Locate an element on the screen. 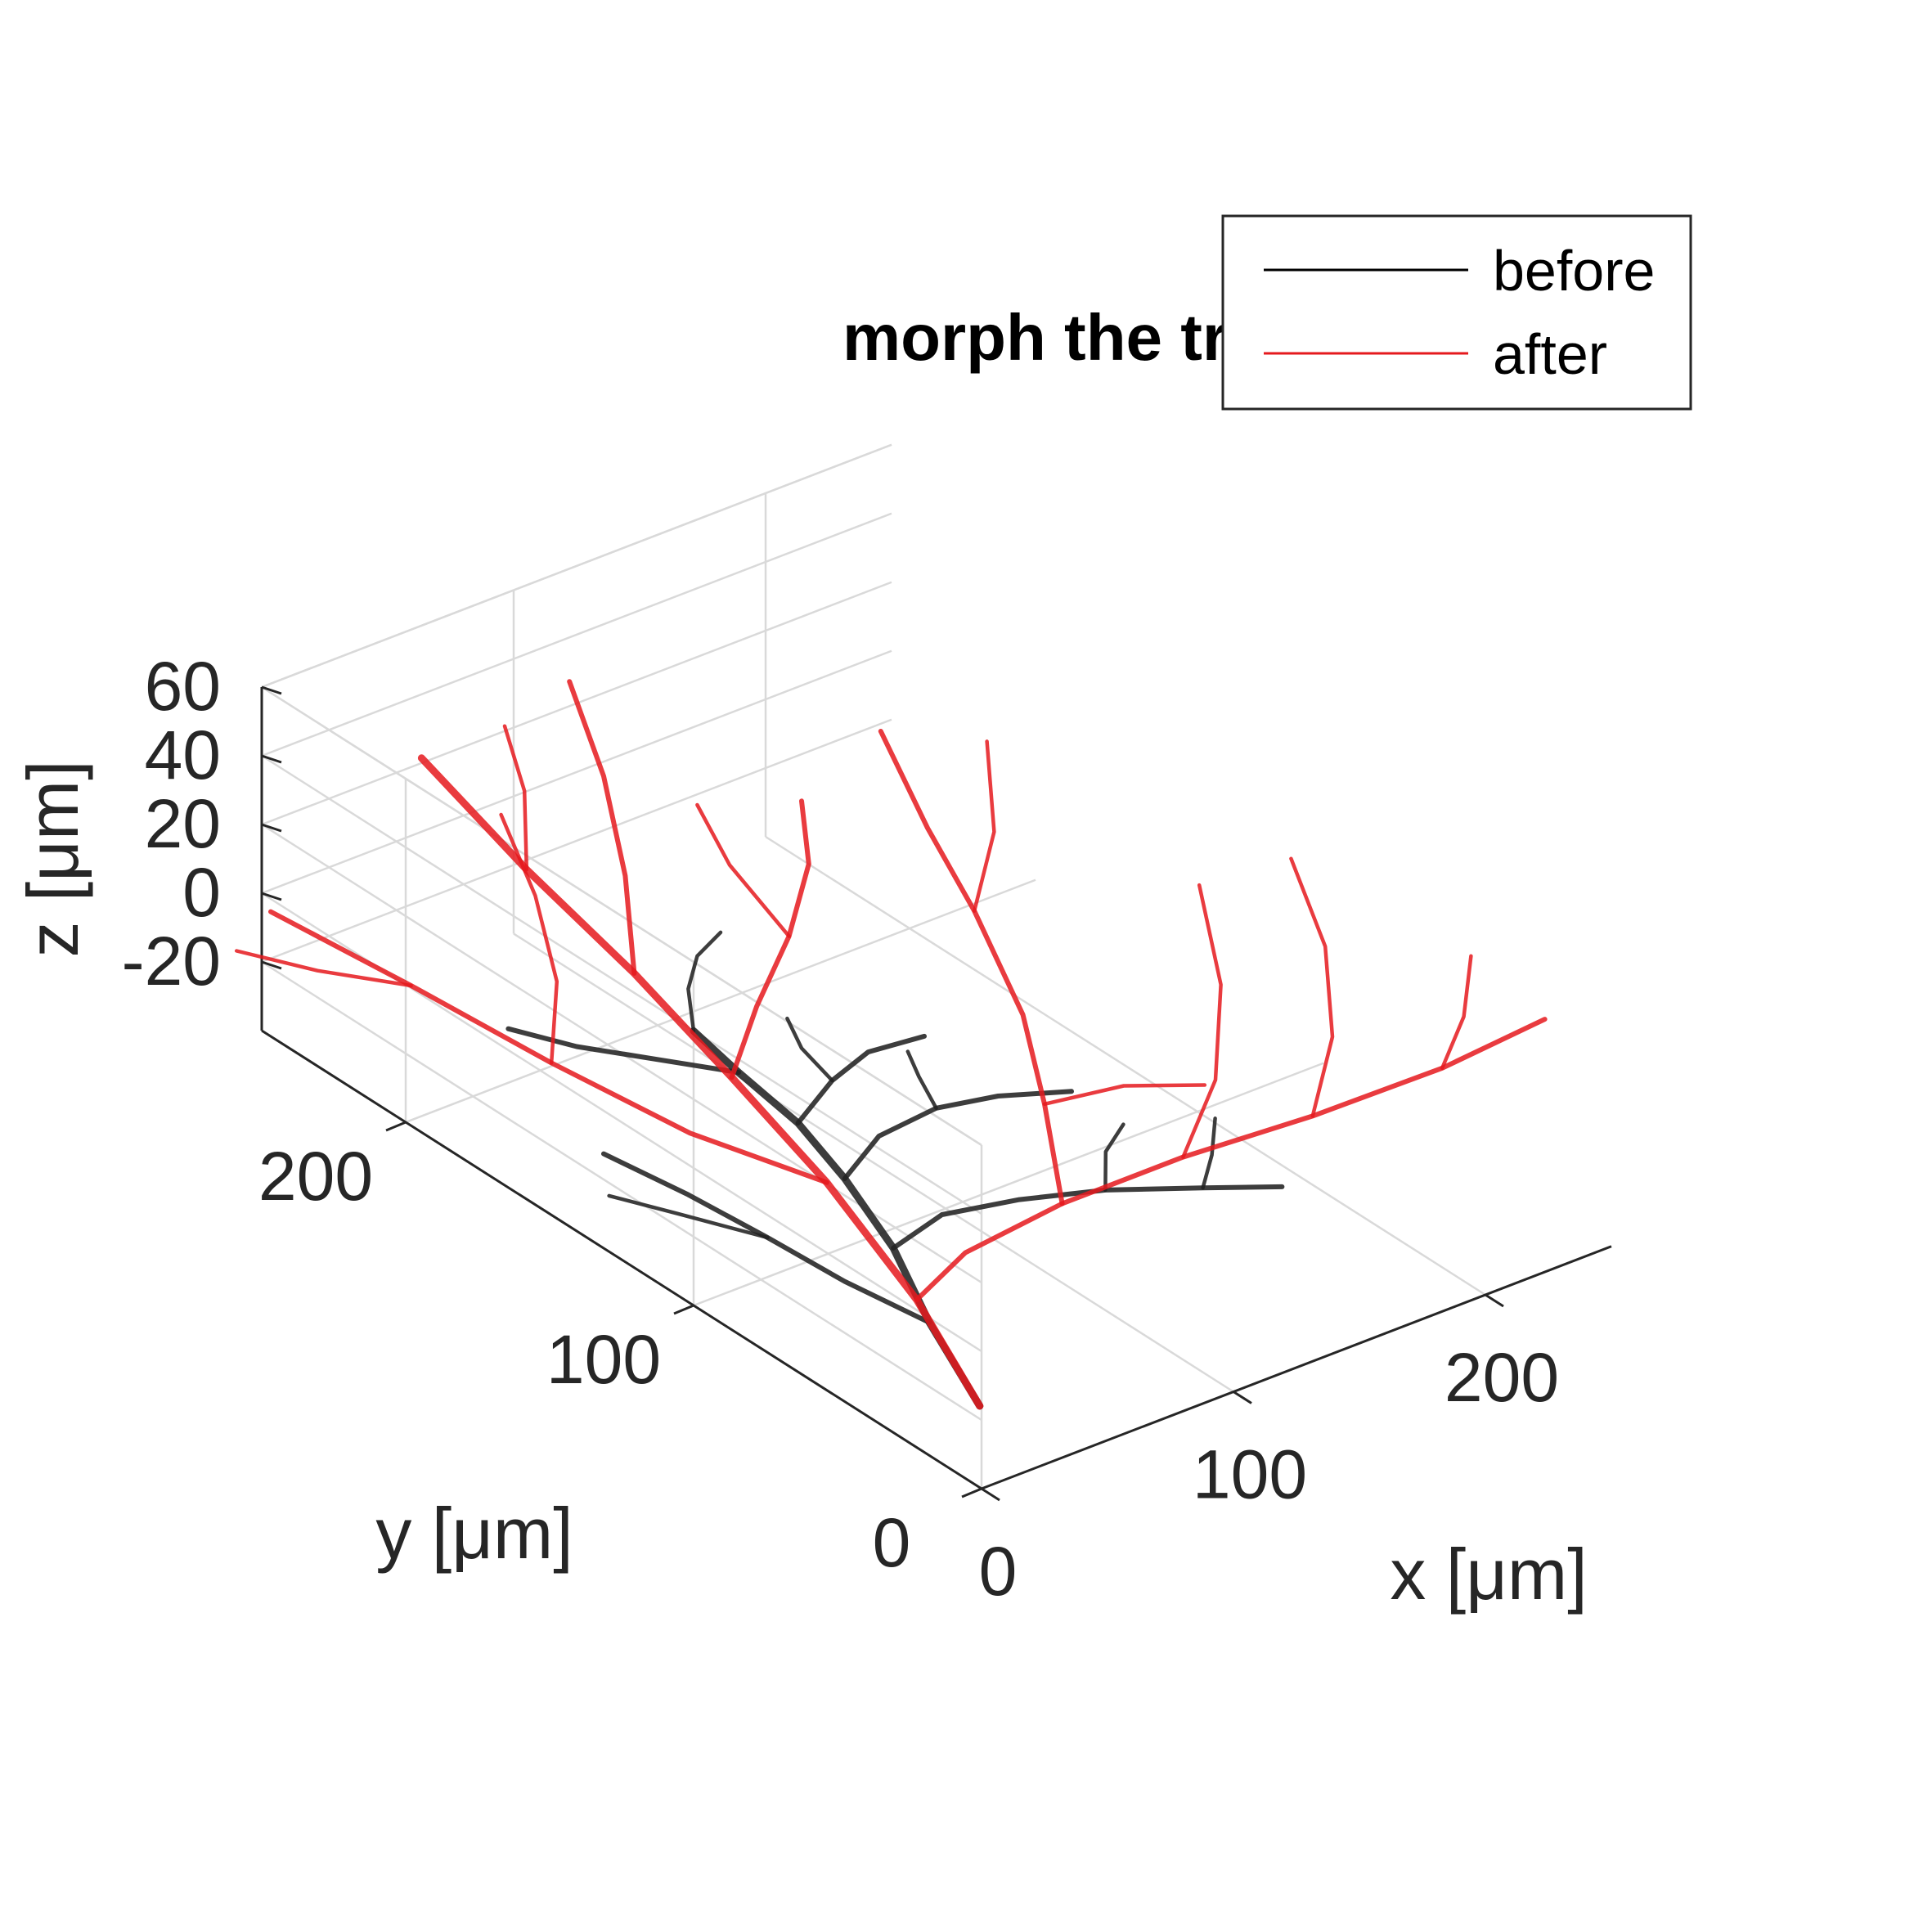  legend-label-after: after is located at coordinates (1550, 354).